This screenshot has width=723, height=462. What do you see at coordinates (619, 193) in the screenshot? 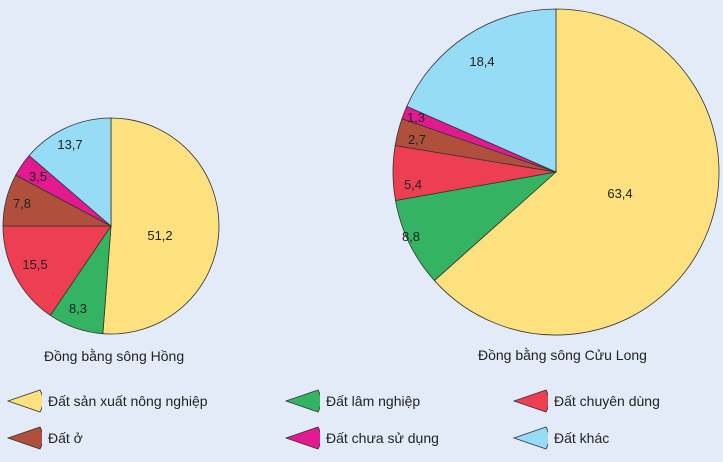
I see `slice-value-label: 63,4` at bounding box center [619, 193].